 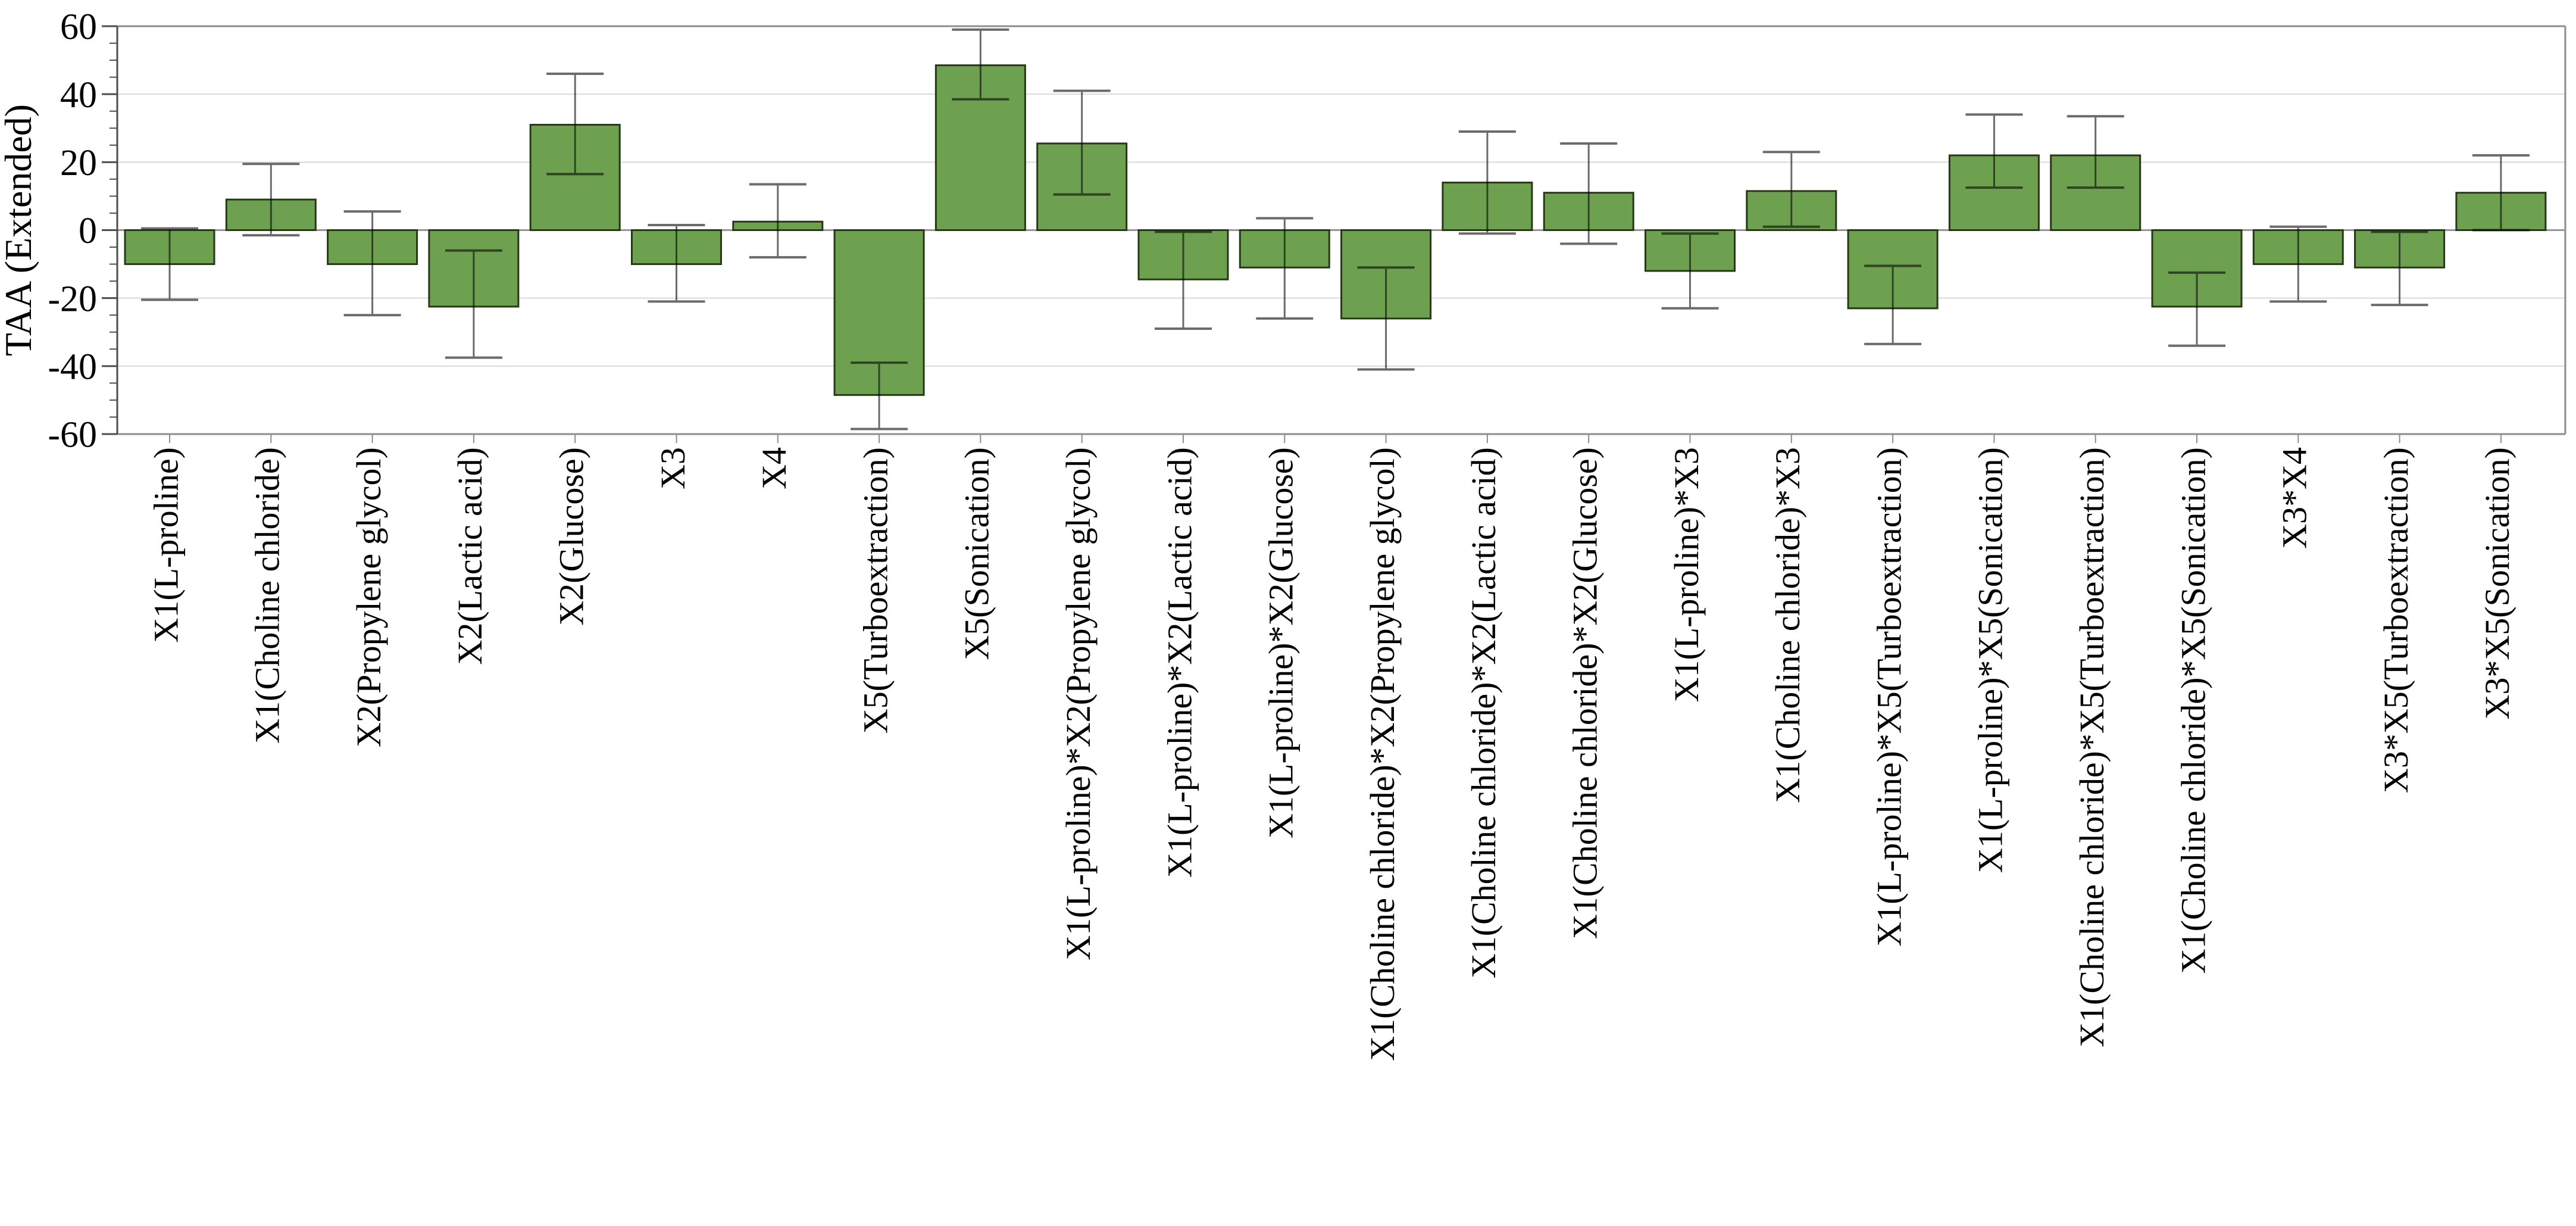 I want to click on x-tick-label: X1(Choline chloride)*X5(Turboextraction), so click(x=2091, y=747).